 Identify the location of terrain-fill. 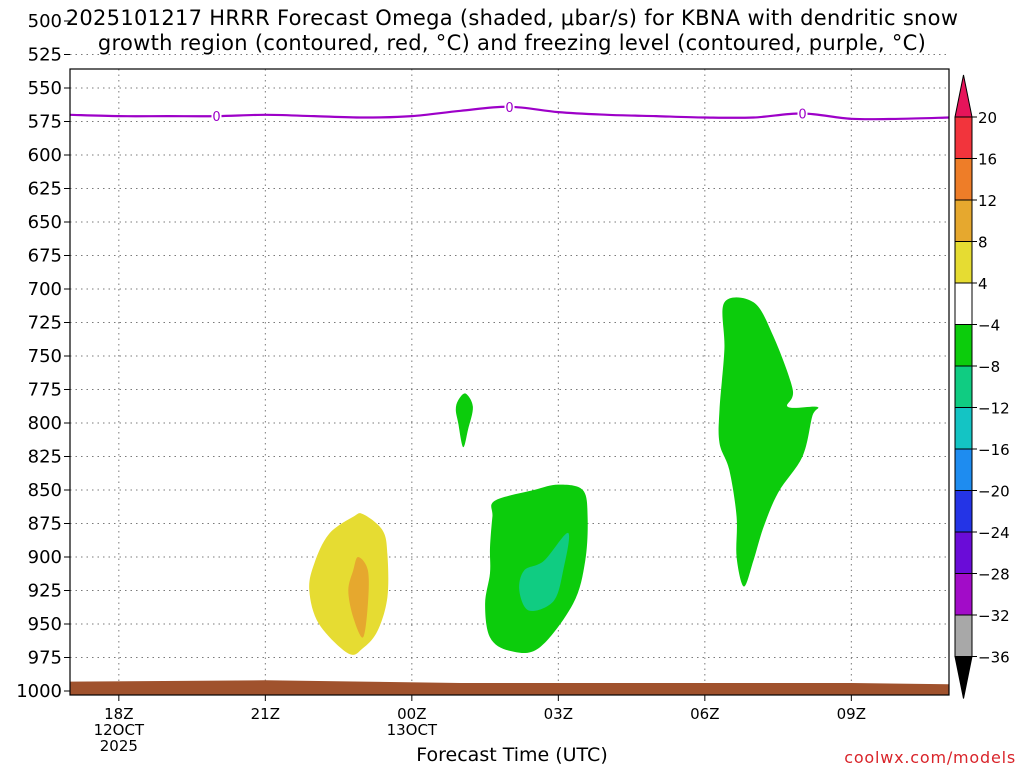
(509, 687).